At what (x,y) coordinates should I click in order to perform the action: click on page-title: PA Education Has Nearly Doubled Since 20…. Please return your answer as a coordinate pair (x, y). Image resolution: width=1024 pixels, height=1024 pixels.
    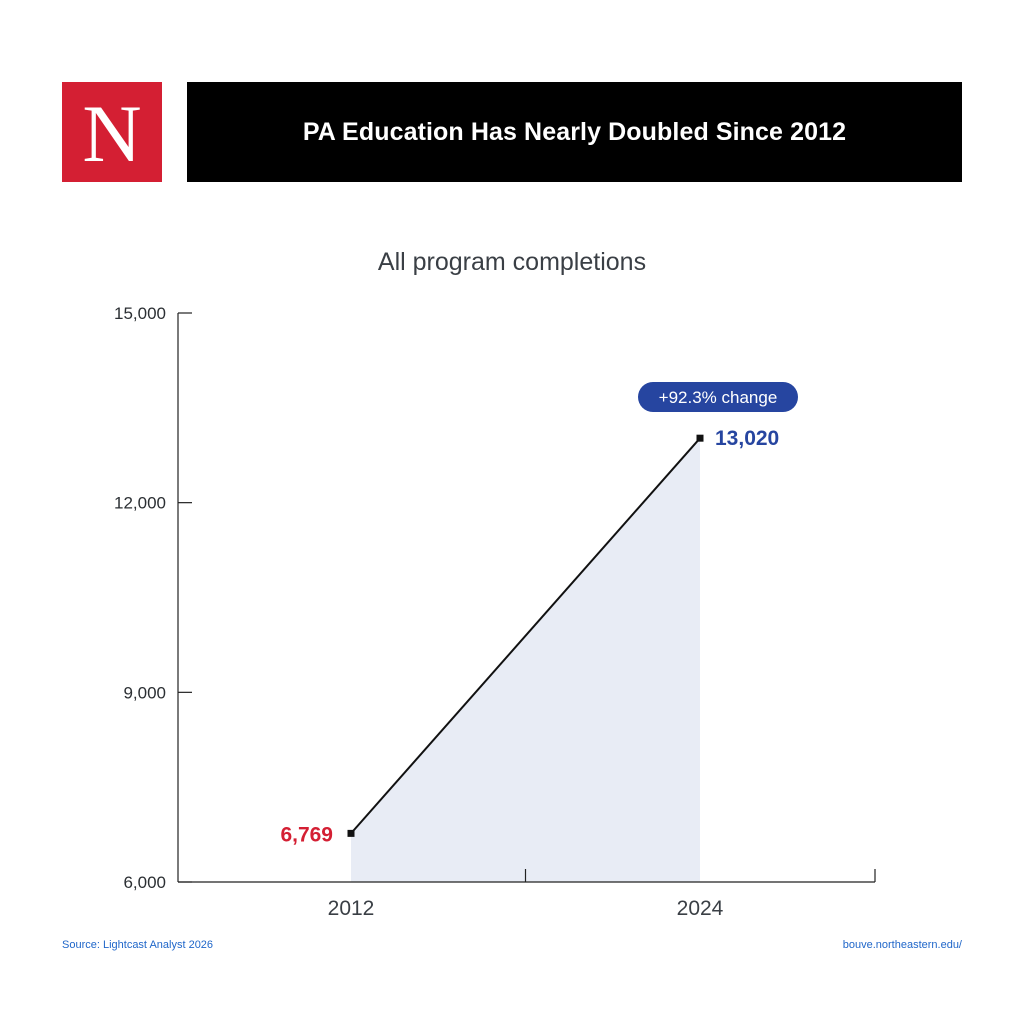
    Looking at the image, I should click on (574, 131).